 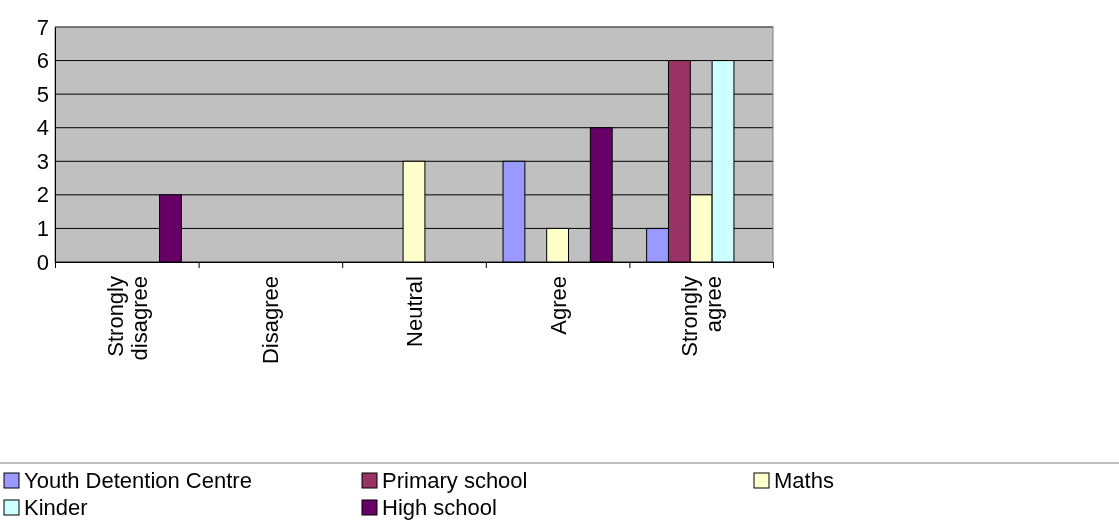 What do you see at coordinates (42, 195) in the screenshot?
I see `y-tick-label: 2` at bounding box center [42, 195].